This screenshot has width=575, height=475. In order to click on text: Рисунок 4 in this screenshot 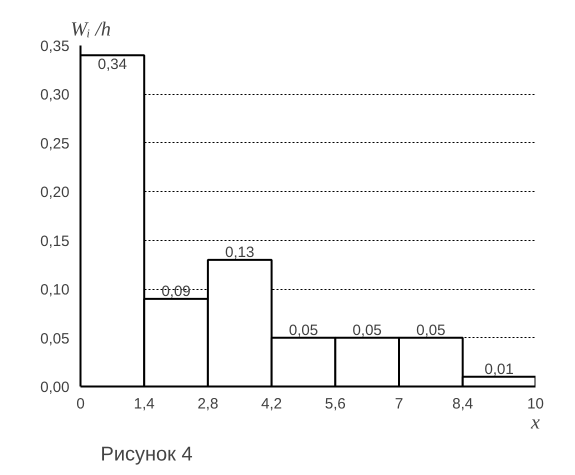, I will do `click(146, 455)`.